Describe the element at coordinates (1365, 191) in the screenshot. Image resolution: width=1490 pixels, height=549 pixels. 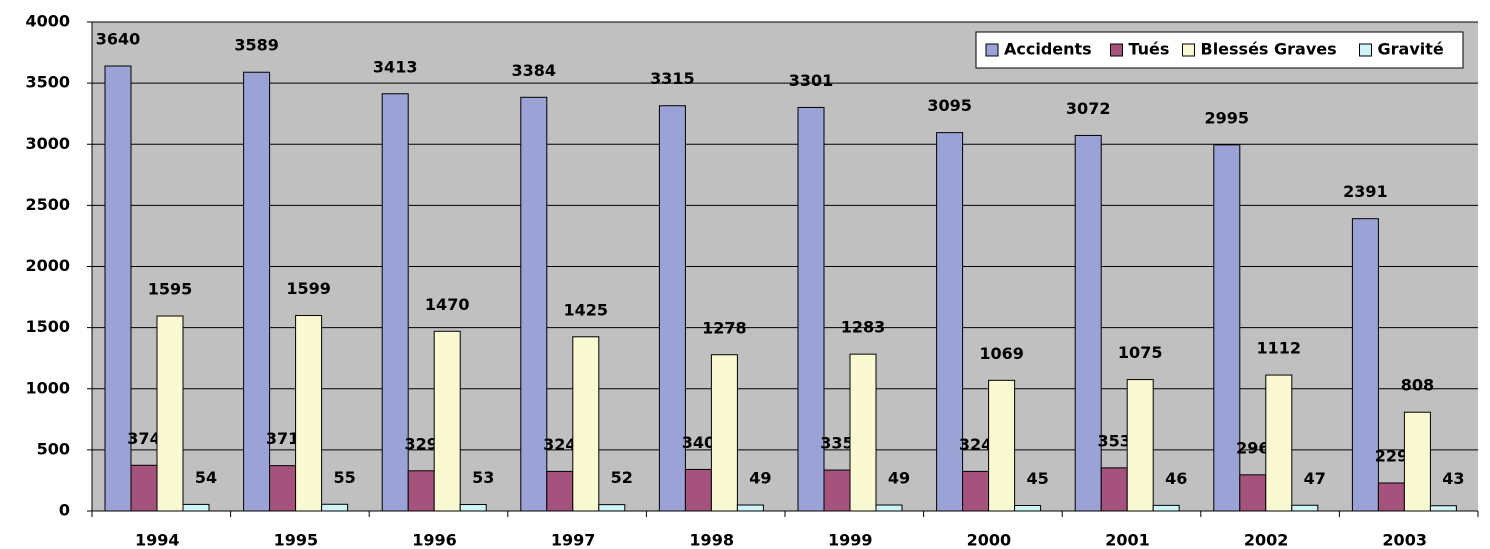
I see `data-label: 2391` at that location.